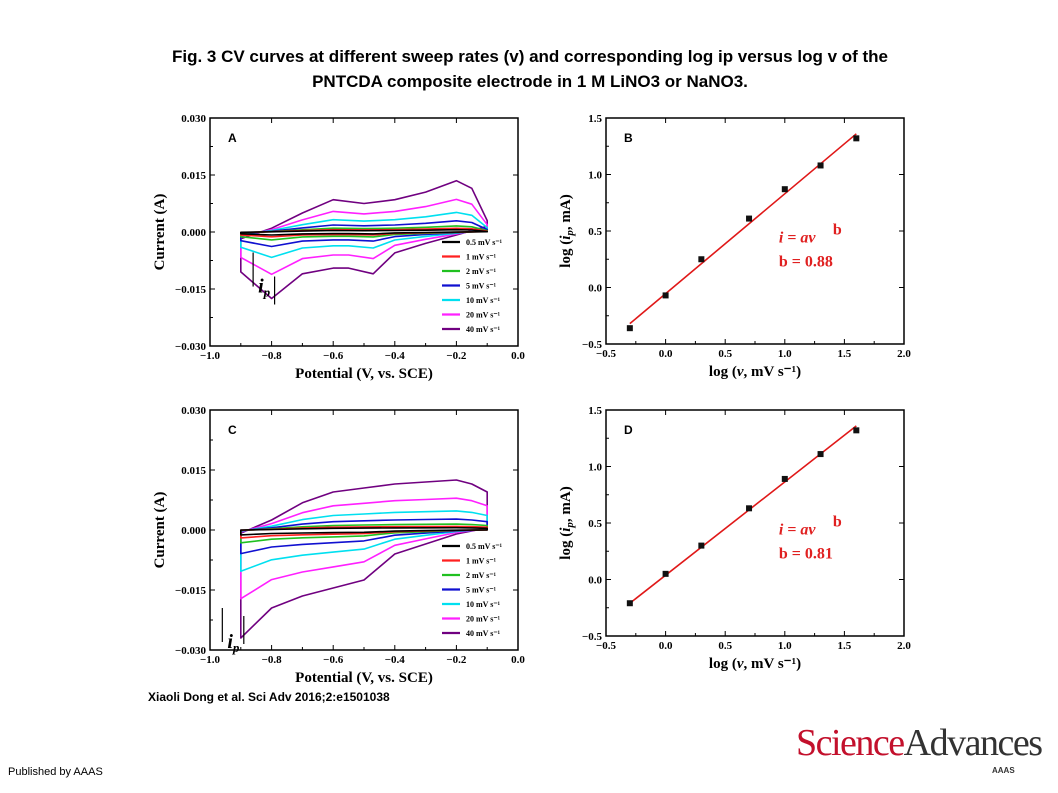  Describe the element at coordinates (850, 743) in the screenshot. I see `logo-word-science: Science` at that location.